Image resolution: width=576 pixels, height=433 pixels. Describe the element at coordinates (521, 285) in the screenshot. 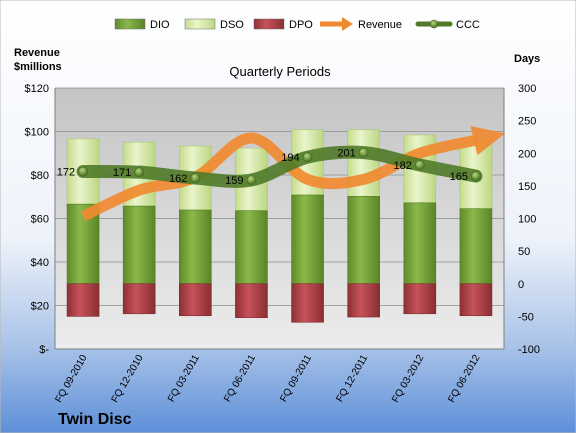

I see `right-tick-label: 0` at that location.